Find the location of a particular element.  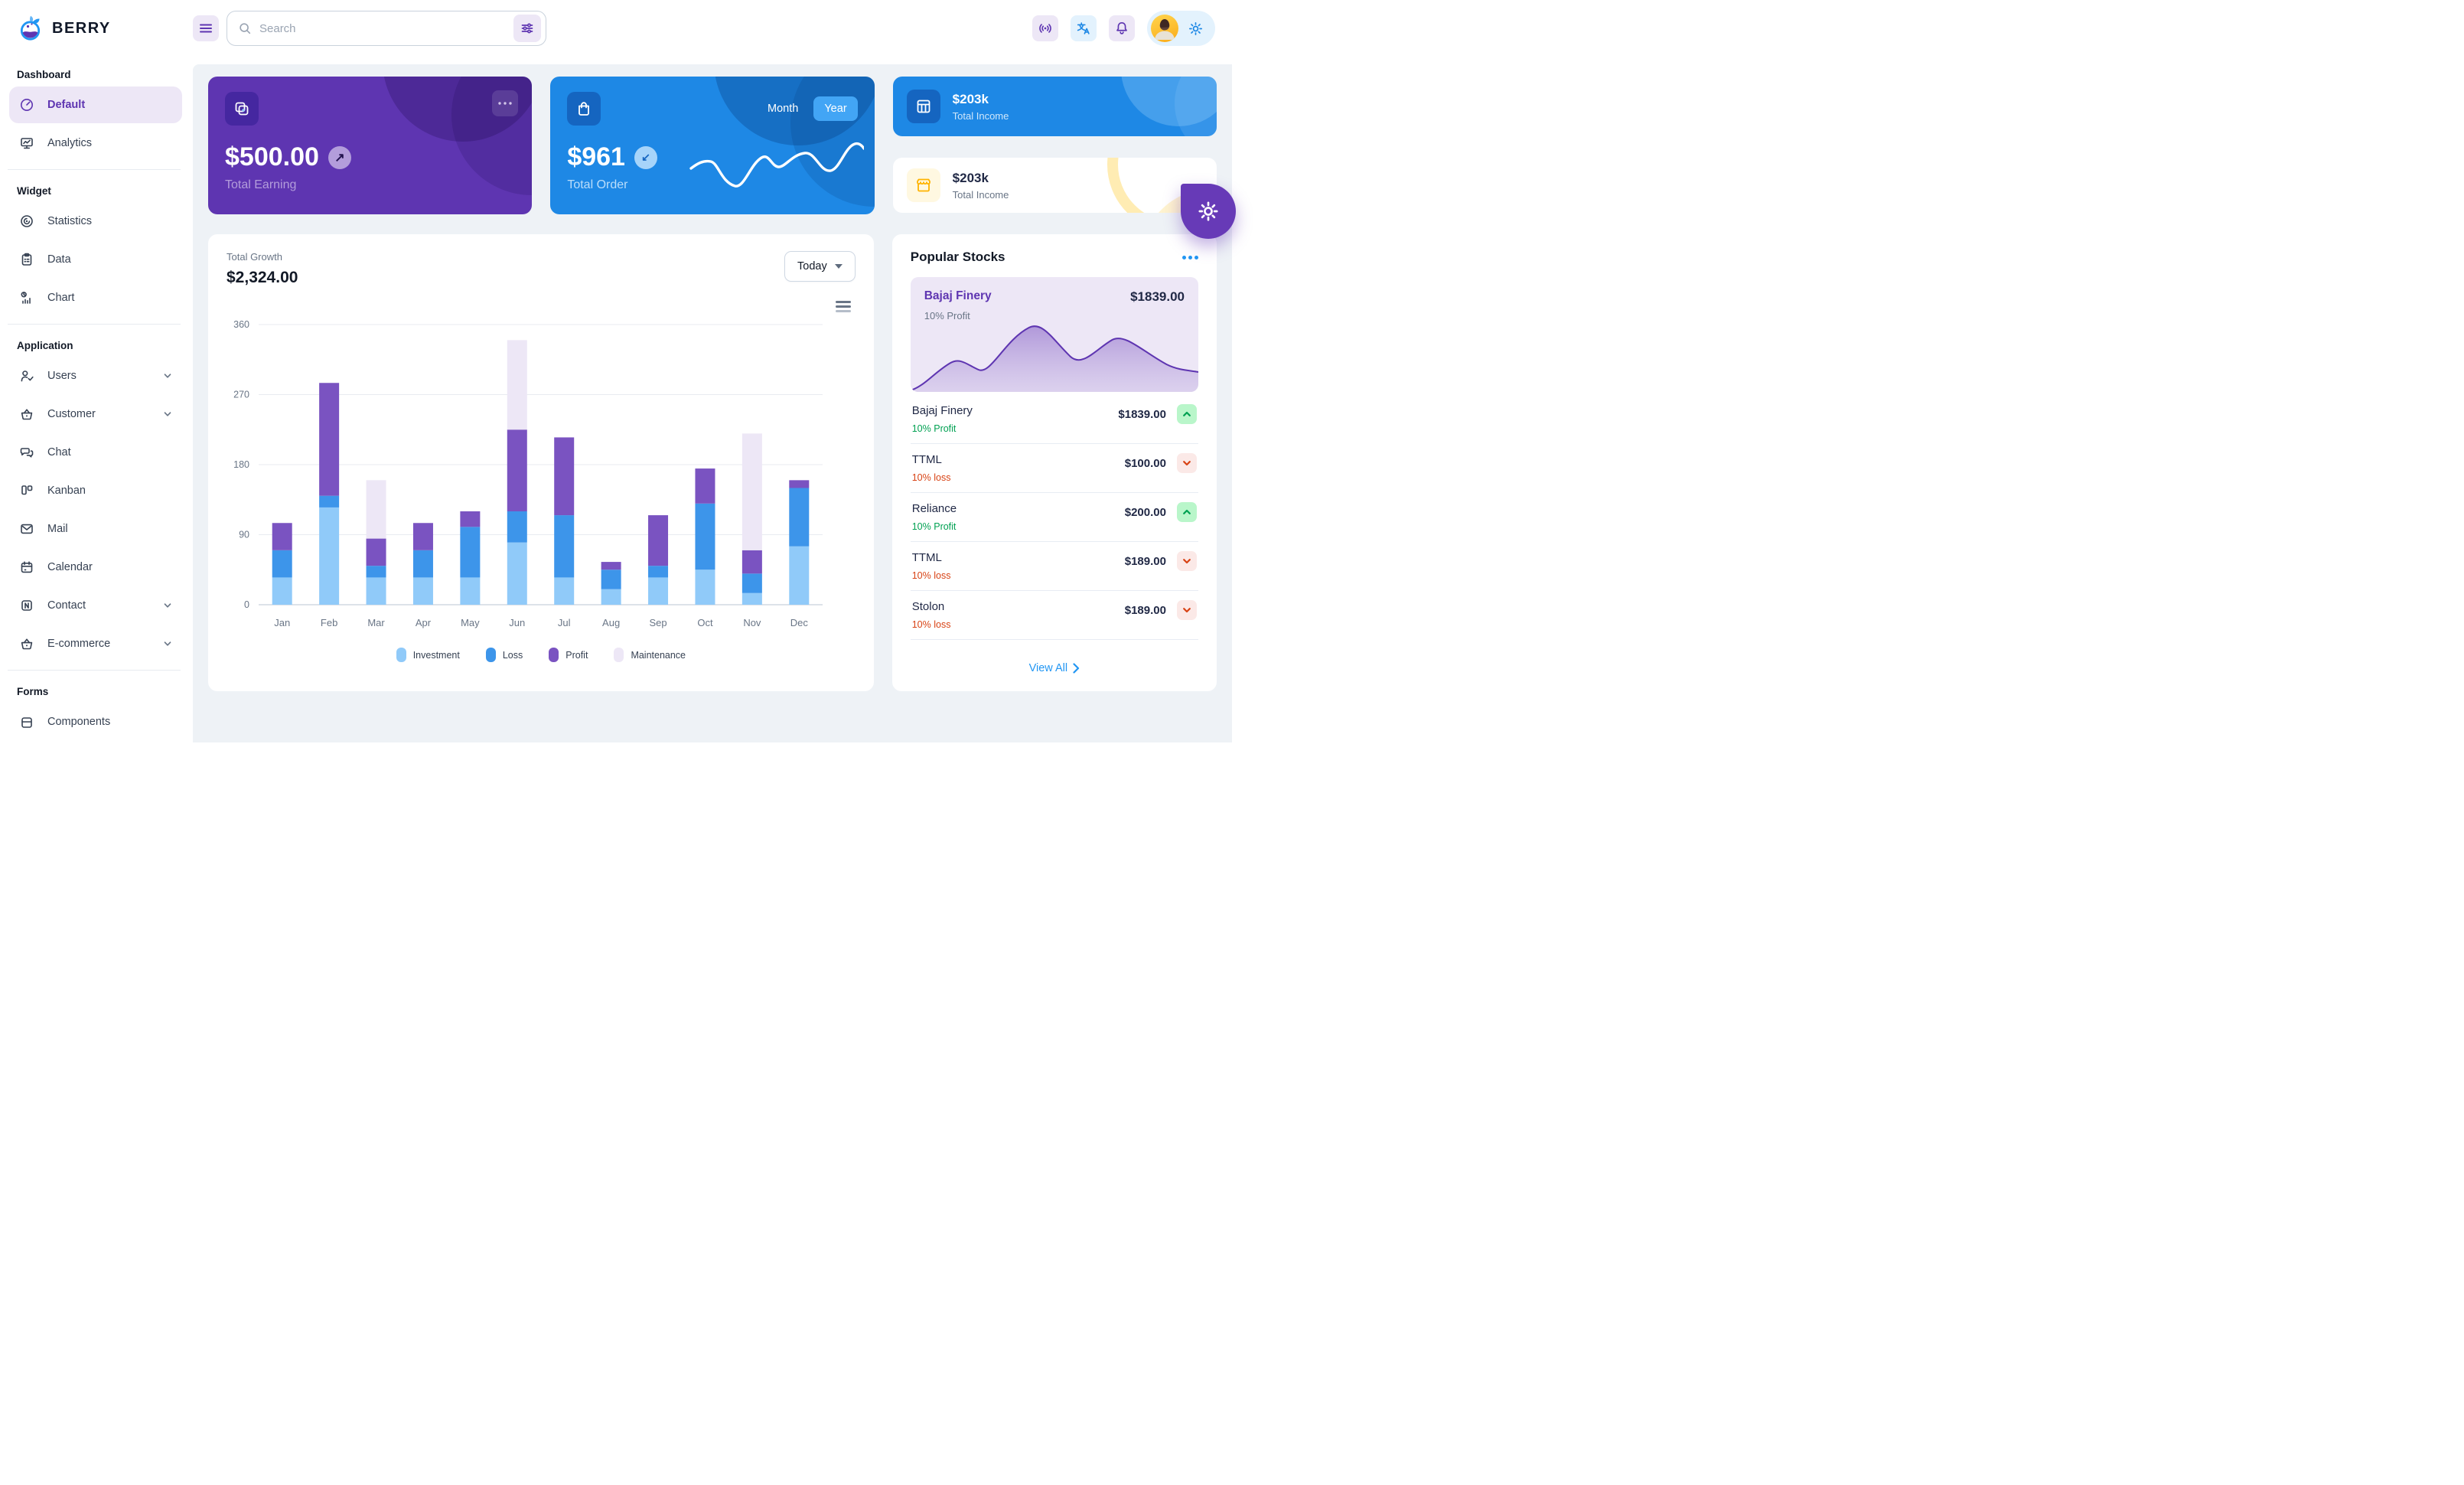

language-button is located at coordinates (1084, 28).